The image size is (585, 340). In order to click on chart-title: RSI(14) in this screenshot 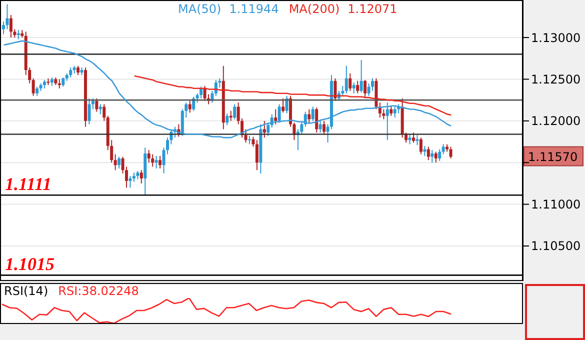, I will do `click(26, 291)`.